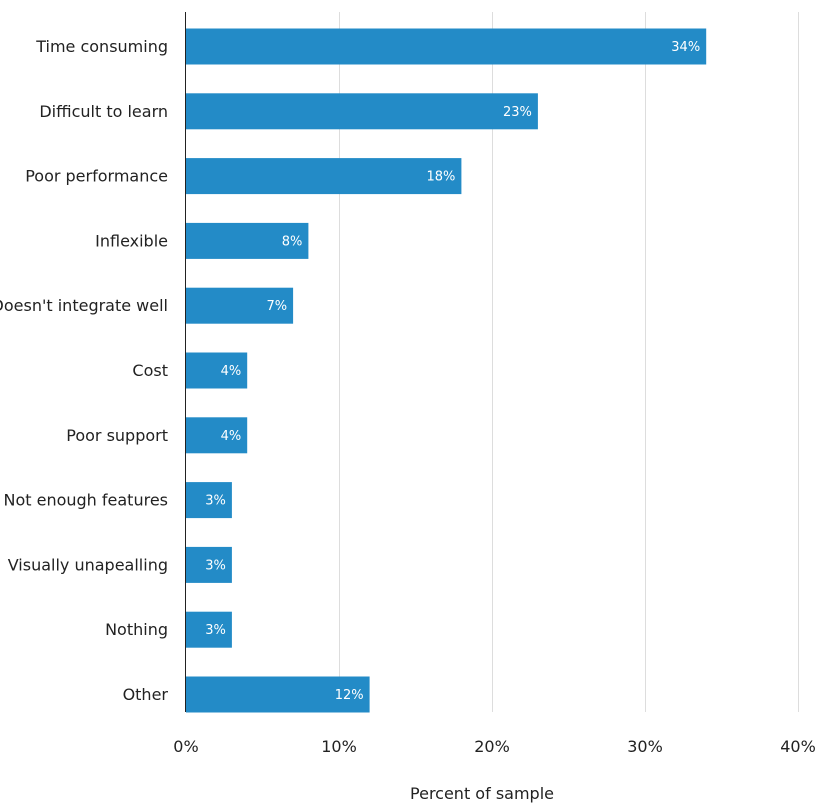 The width and height of the screenshot is (819, 806). Describe the element at coordinates (276, 306) in the screenshot. I see `bar-value-label: 7%` at that location.